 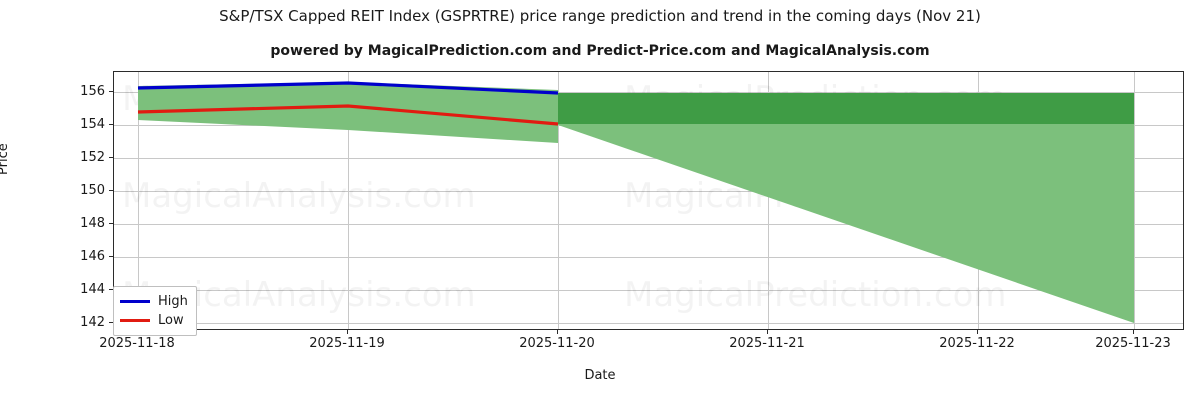 What do you see at coordinates (92, 256) in the screenshot?
I see `y-tick-label-146: 146` at bounding box center [92, 256].